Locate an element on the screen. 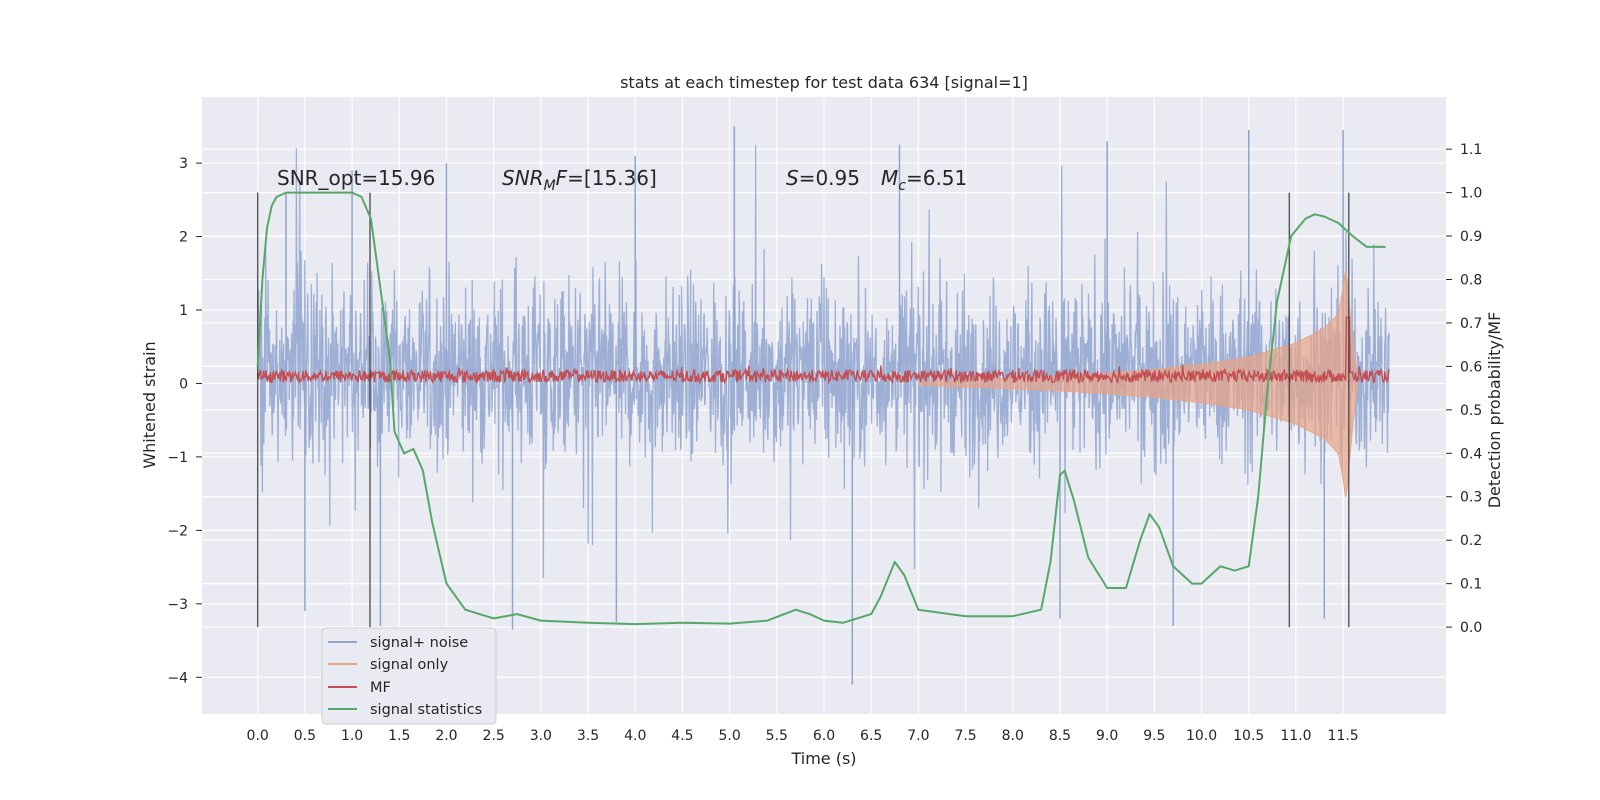  y-right-tick-label: 0.3 is located at coordinates (1471, 498).